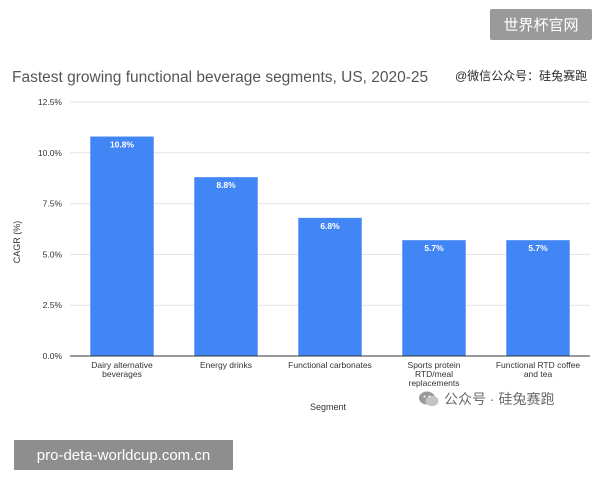 The width and height of the screenshot is (600, 480). I want to click on y-tick-label: 12.5%, so click(50, 102).